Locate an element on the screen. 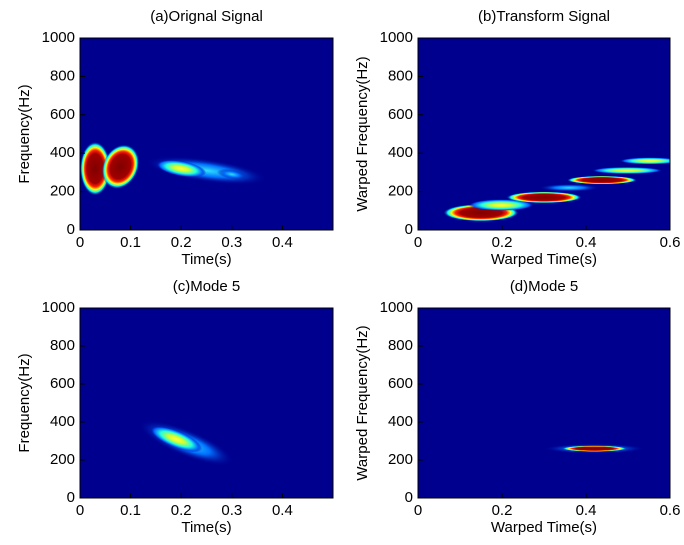  chart-title: (b)Transform Signal is located at coordinates (544, 16).